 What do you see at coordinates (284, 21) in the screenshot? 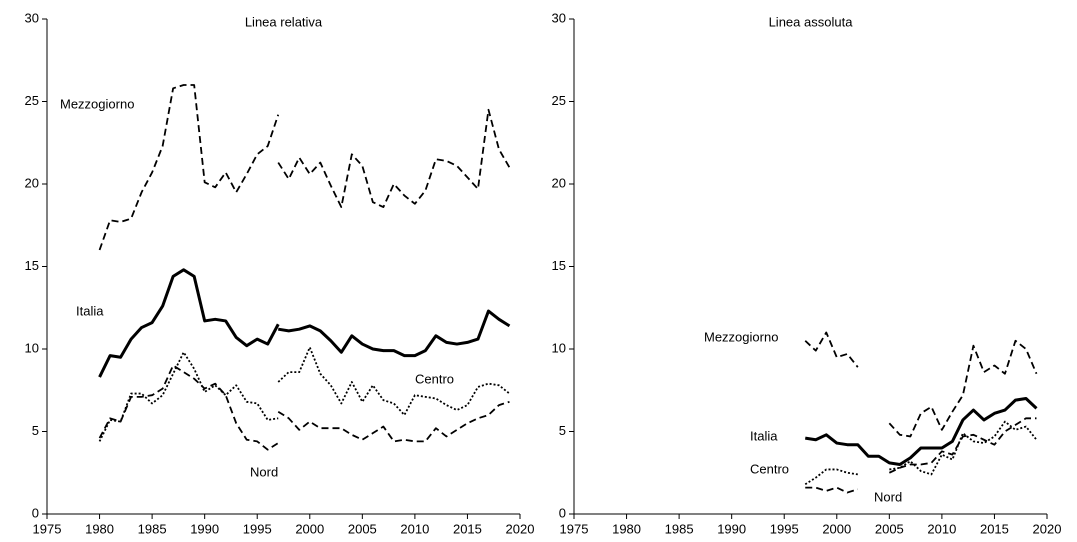
I see `panel-subtitle: Linea relativa` at bounding box center [284, 21].